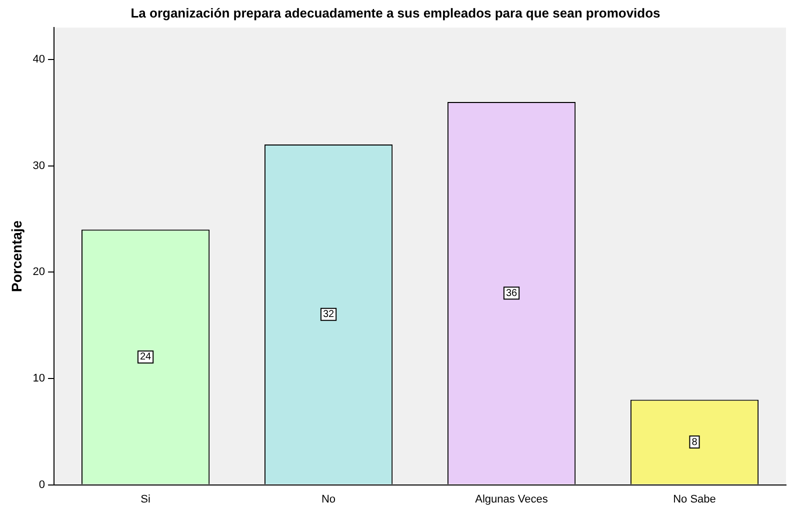 The height and width of the screenshot is (509, 796). I want to click on x-tick-label: Si, so click(145, 499).